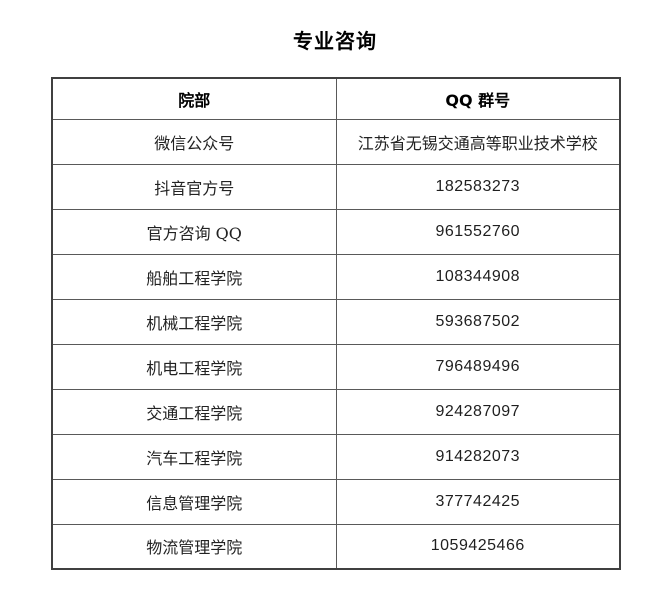 The width and height of the screenshot is (670, 611). I want to click on department-cell: 汽车工程学院, so click(194, 456).